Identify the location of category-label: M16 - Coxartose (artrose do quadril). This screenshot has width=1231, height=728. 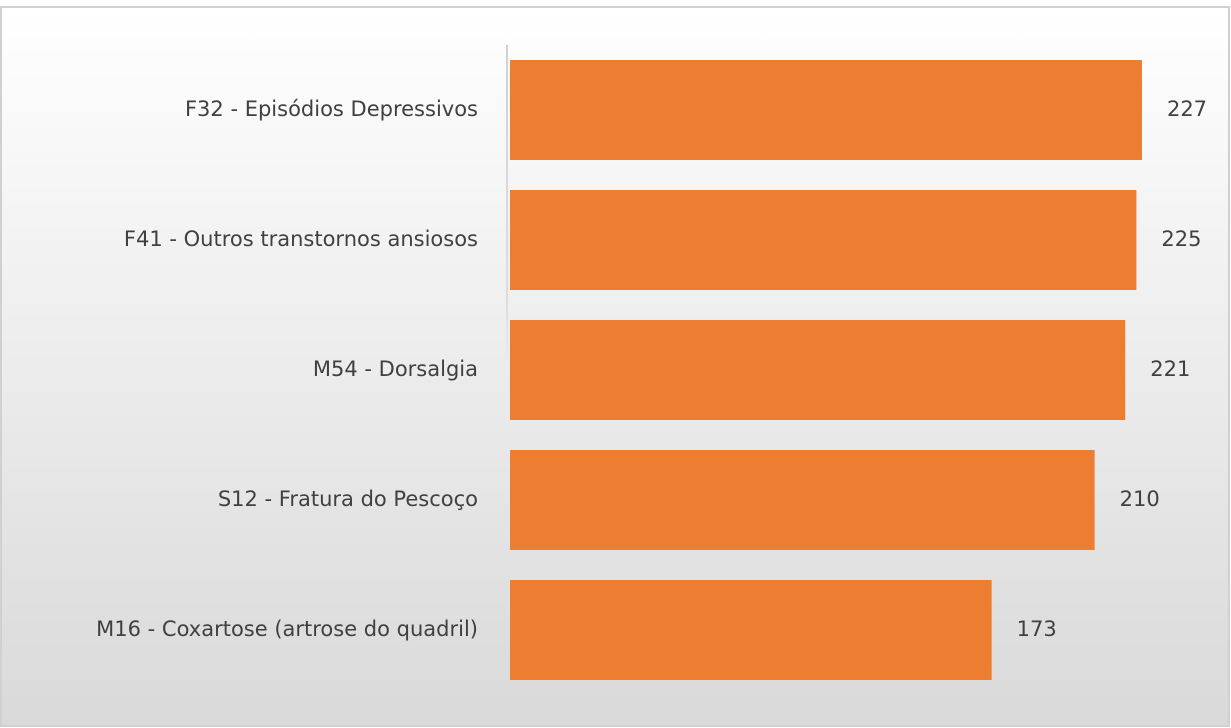
(287, 629).